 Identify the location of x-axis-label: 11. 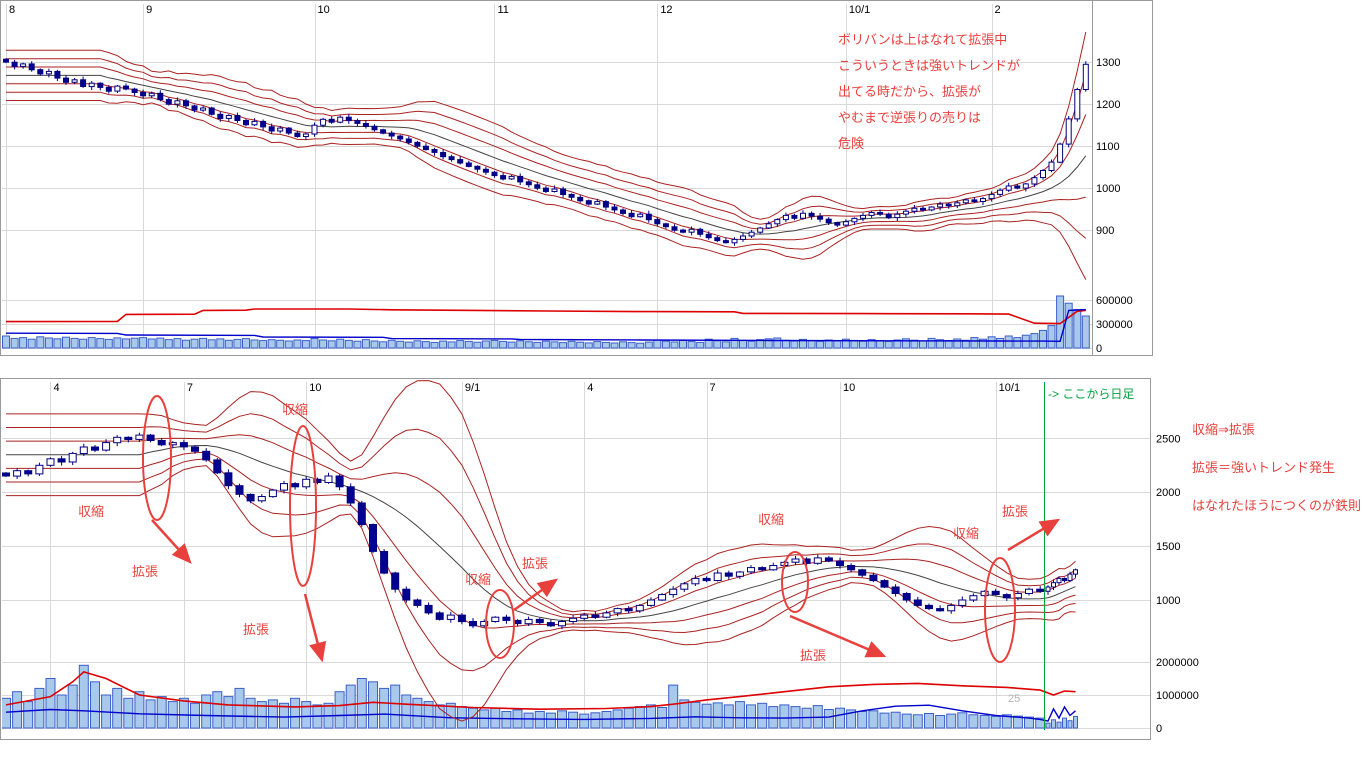
(502, 10).